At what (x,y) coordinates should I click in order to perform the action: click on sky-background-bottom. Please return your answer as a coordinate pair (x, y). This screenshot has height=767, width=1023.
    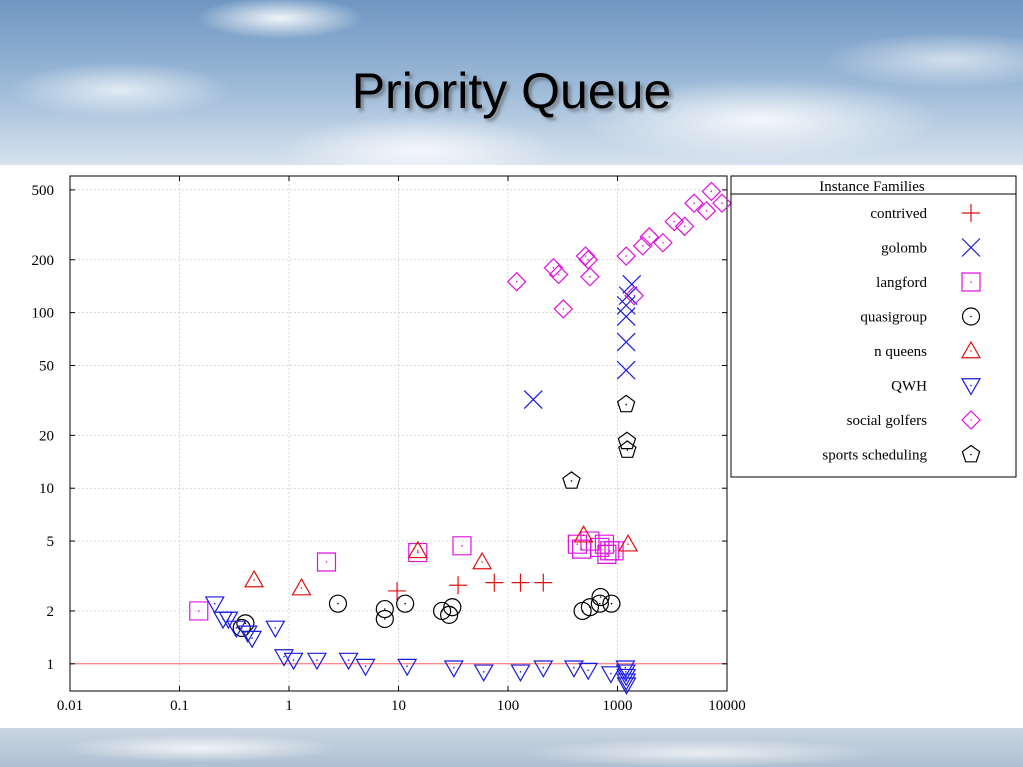
    Looking at the image, I should click on (511, 747).